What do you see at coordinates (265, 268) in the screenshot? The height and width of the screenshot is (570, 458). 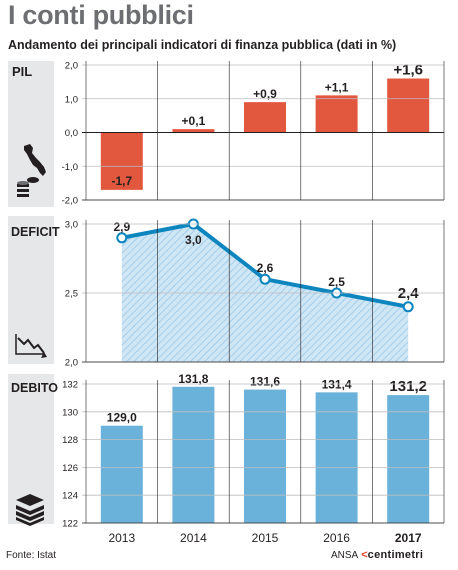 I see `deficit-data-label: 2,6` at bounding box center [265, 268].